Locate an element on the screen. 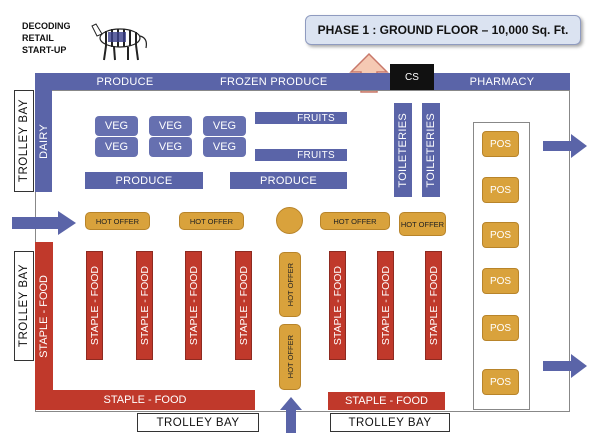 Image resolution: width=593 pixels, height=446 pixels. dairy-shelf: DAIRY is located at coordinates (43, 141).